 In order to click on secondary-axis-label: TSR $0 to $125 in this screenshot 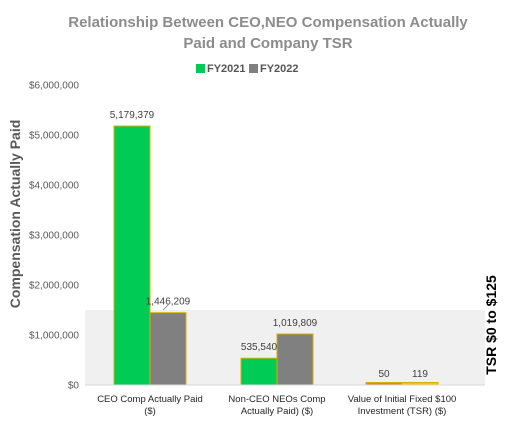, I will do `click(491, 325)`.